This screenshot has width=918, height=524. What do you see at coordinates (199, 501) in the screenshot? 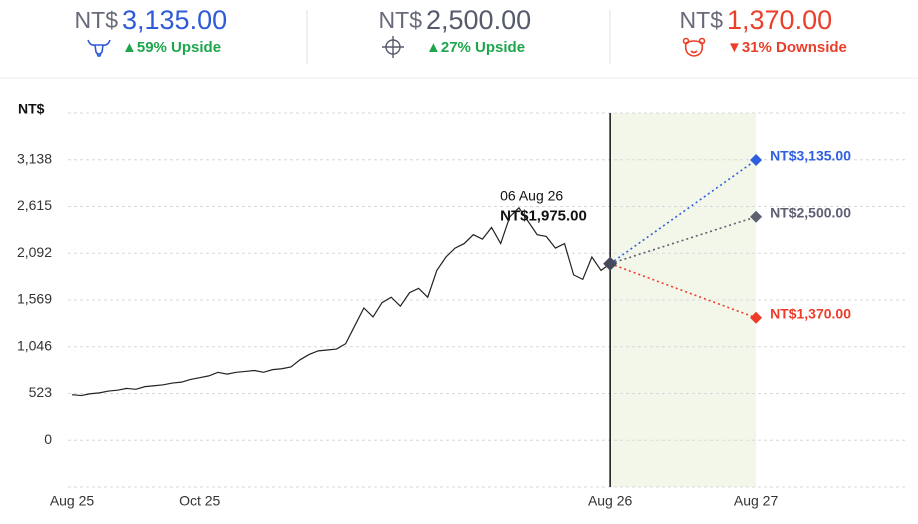
I see `x-tick-label: Oct 25` at bounding box center [199, 501].